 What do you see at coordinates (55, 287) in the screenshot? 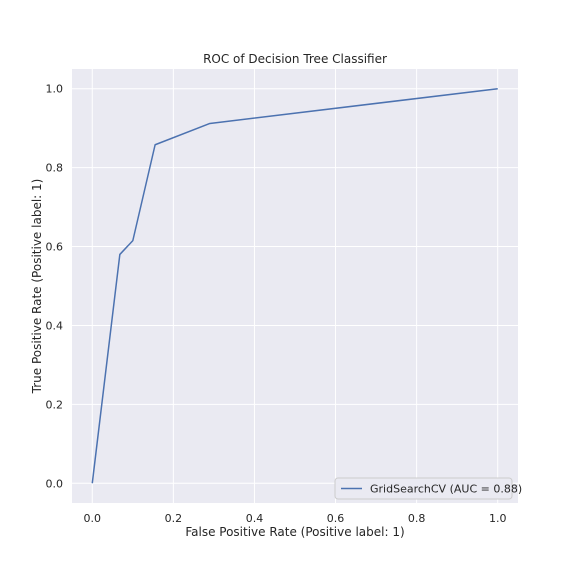
I see `y-tick-labels: 0.0 0.2 0.4 0.6 0.8 1.0` at bounding box center [55, 287].